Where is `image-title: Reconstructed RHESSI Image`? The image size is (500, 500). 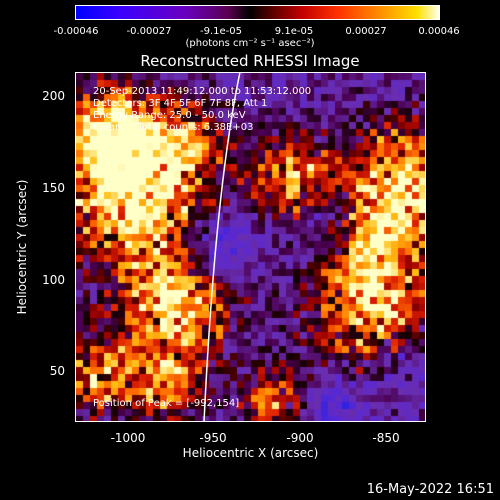
image-title: Reconstructed RHESSI Image is located at coordinates (250, 61).